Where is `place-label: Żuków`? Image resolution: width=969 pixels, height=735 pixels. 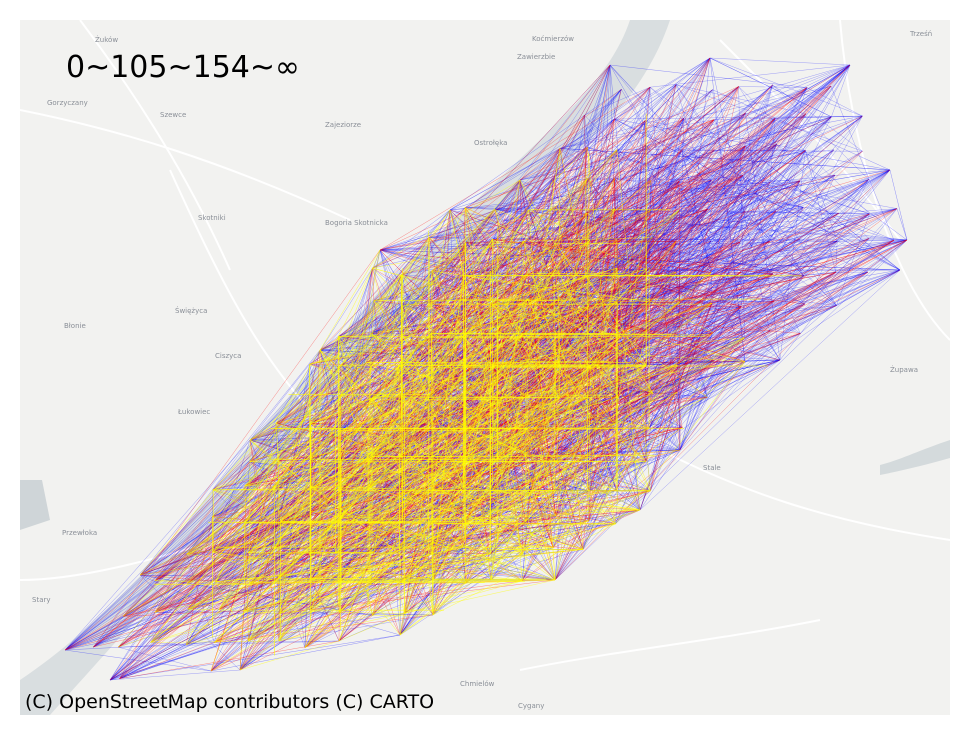 place-label: Żuków is located at coordinates (106, 39).